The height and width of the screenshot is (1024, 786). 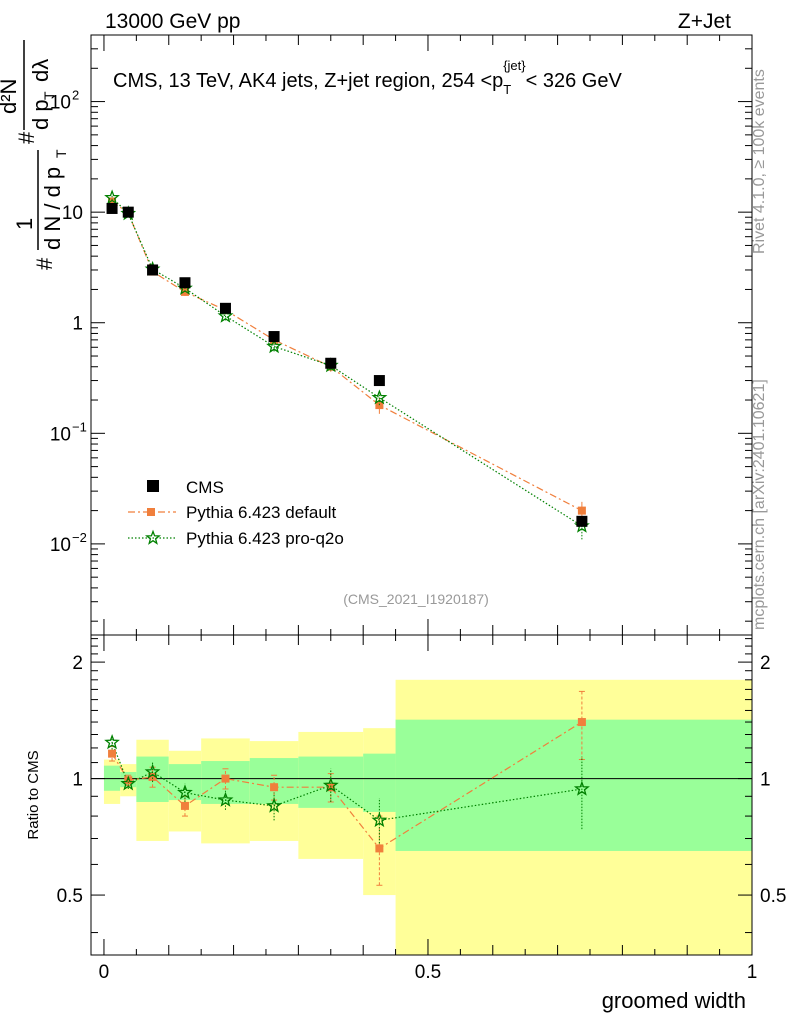 What do you see at coordinates (70, 896) in the screenshot?
I see `ratio-y-tick-label: 0.5` at bounding box center [70, 896].